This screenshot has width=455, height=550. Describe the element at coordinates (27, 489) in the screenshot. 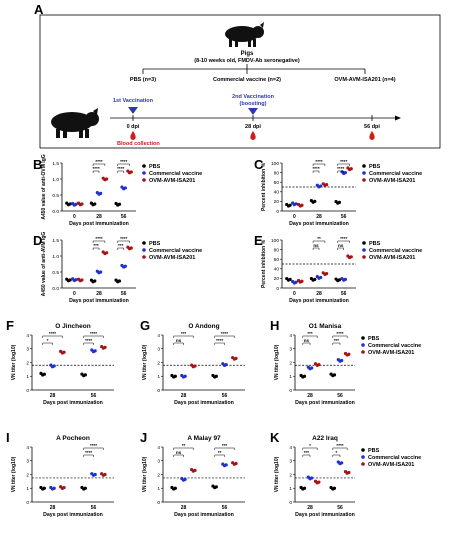

I see `y-tick-label: 1` at that location.